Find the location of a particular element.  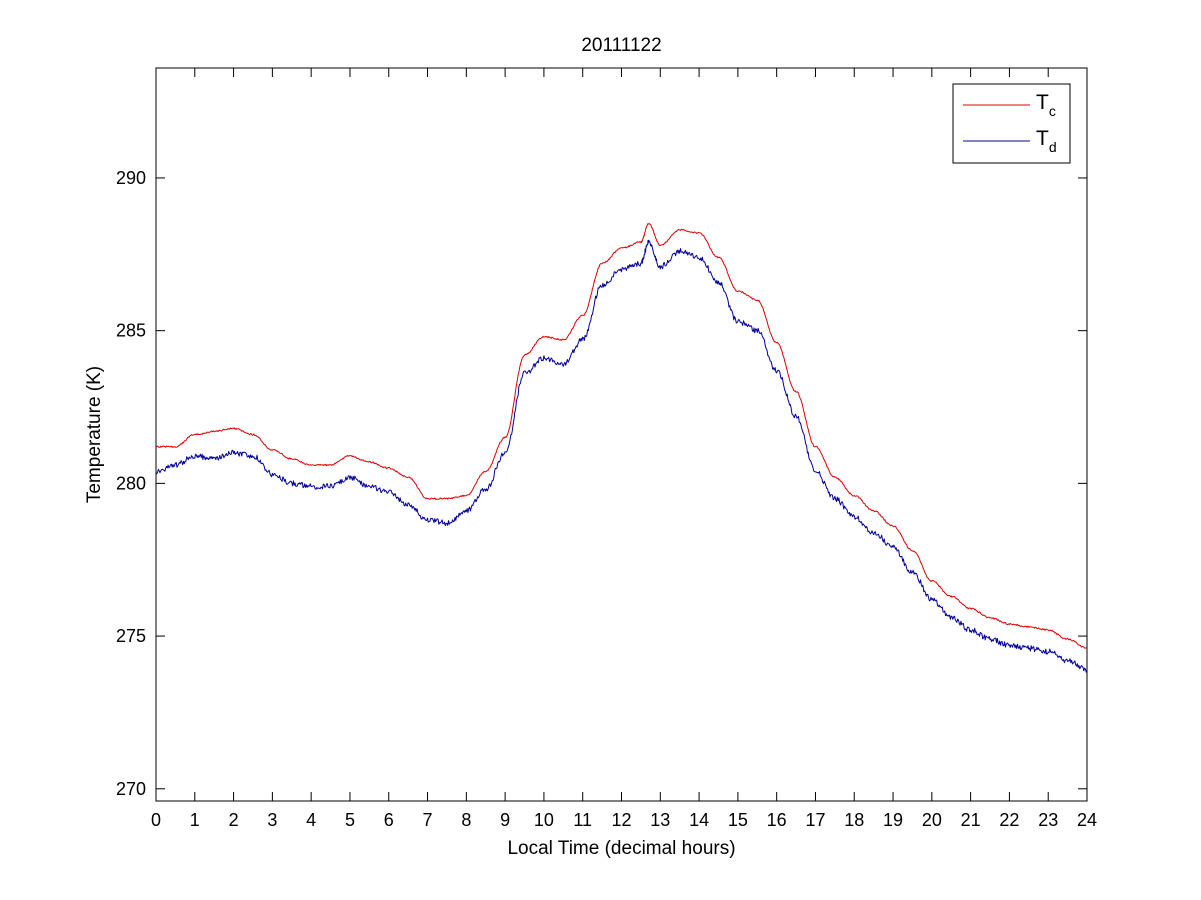

x-tick-label: 2 is located at coordinates (234, 820).